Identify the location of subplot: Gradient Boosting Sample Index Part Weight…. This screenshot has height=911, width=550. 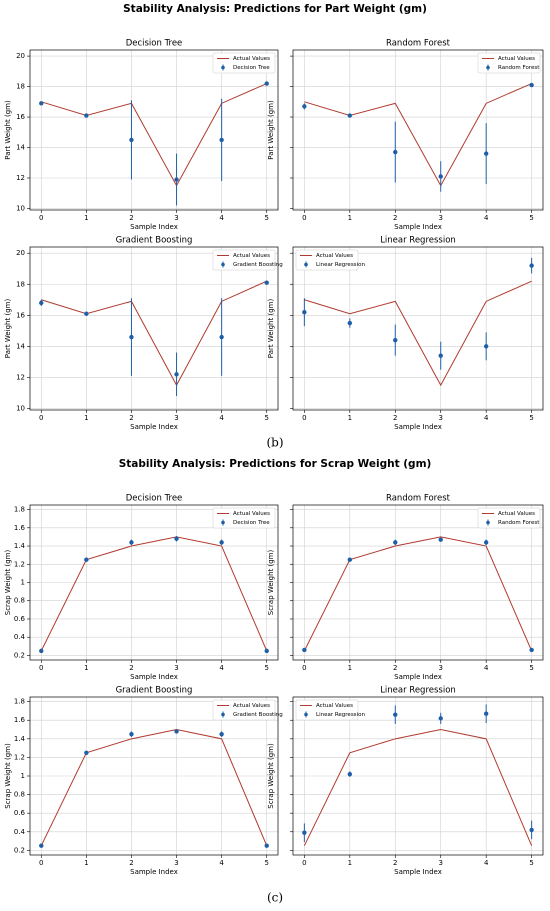
(143, 334).